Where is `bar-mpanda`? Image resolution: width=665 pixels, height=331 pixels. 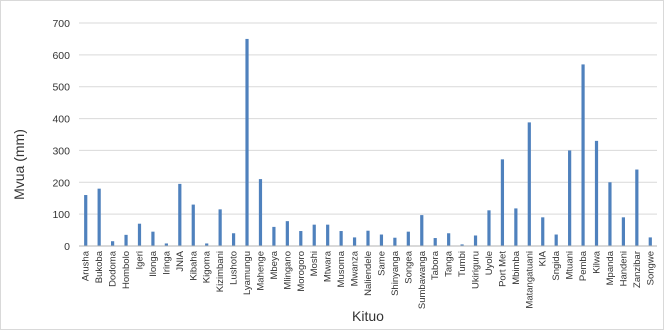 bar-mpanda is located at coordinates (610, 214).